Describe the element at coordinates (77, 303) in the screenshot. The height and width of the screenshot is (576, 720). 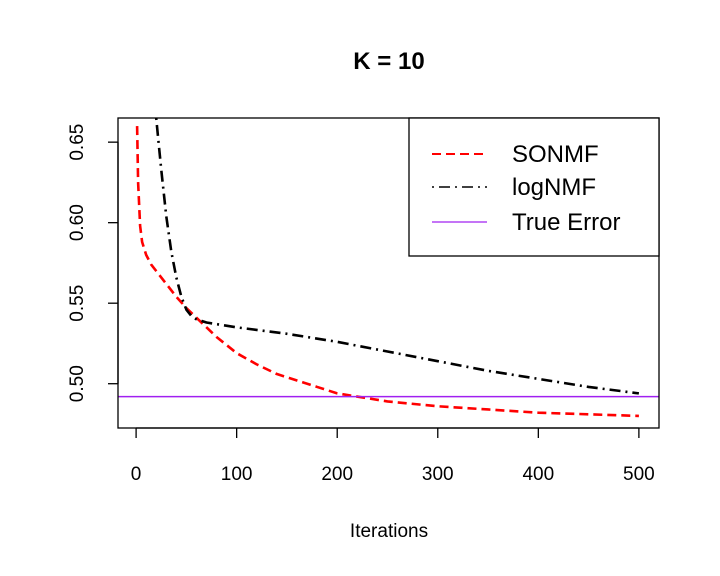
I see `y-tick-label: 0.55` at that location.